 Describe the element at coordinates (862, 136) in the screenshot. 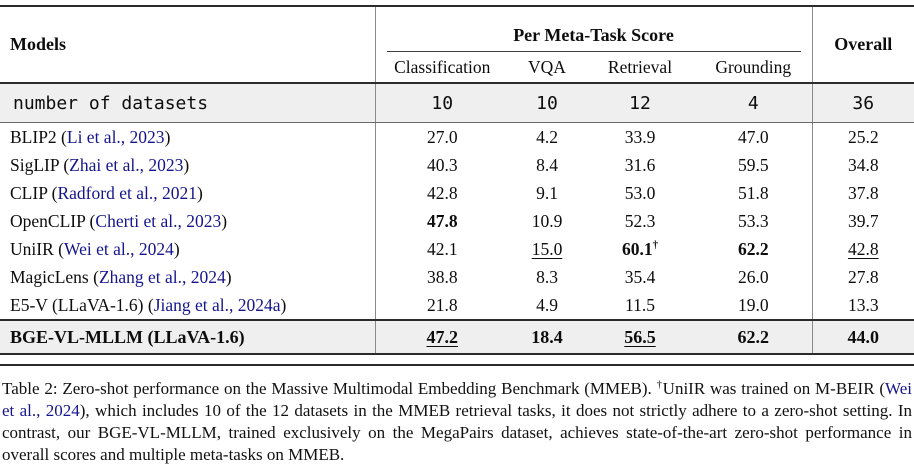

I see `score-cell: 25.2` at that location.